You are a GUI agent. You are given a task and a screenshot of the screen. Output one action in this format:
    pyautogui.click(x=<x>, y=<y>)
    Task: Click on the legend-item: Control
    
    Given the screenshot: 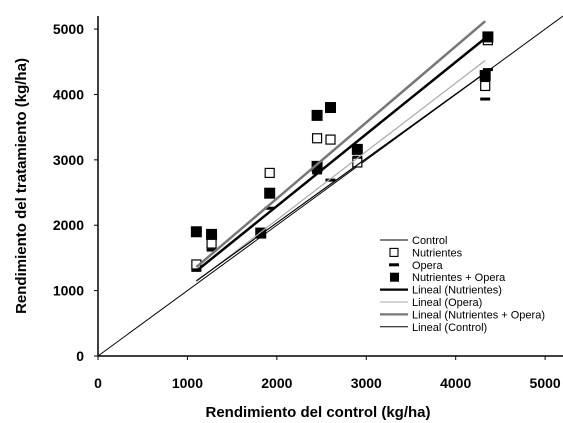 What is the action you would take?
    pyautogui.click(x=413, y=241)
    